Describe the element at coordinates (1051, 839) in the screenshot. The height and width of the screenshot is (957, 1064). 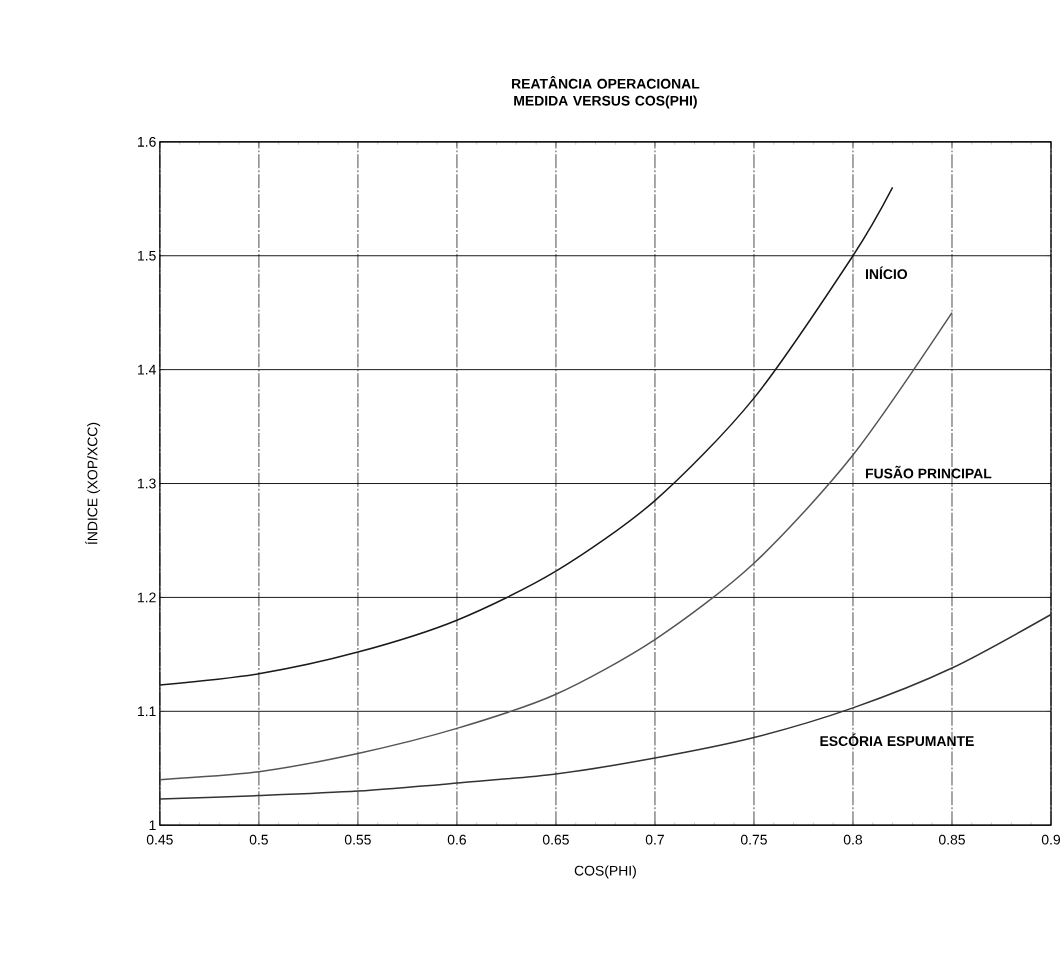
I see `x-tick-label: 0.9` at that location.